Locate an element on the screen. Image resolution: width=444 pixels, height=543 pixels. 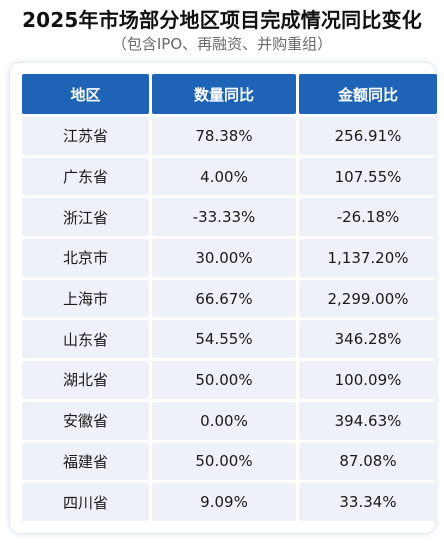
region-cell: 四川省 is located at coordinates (85, 502).